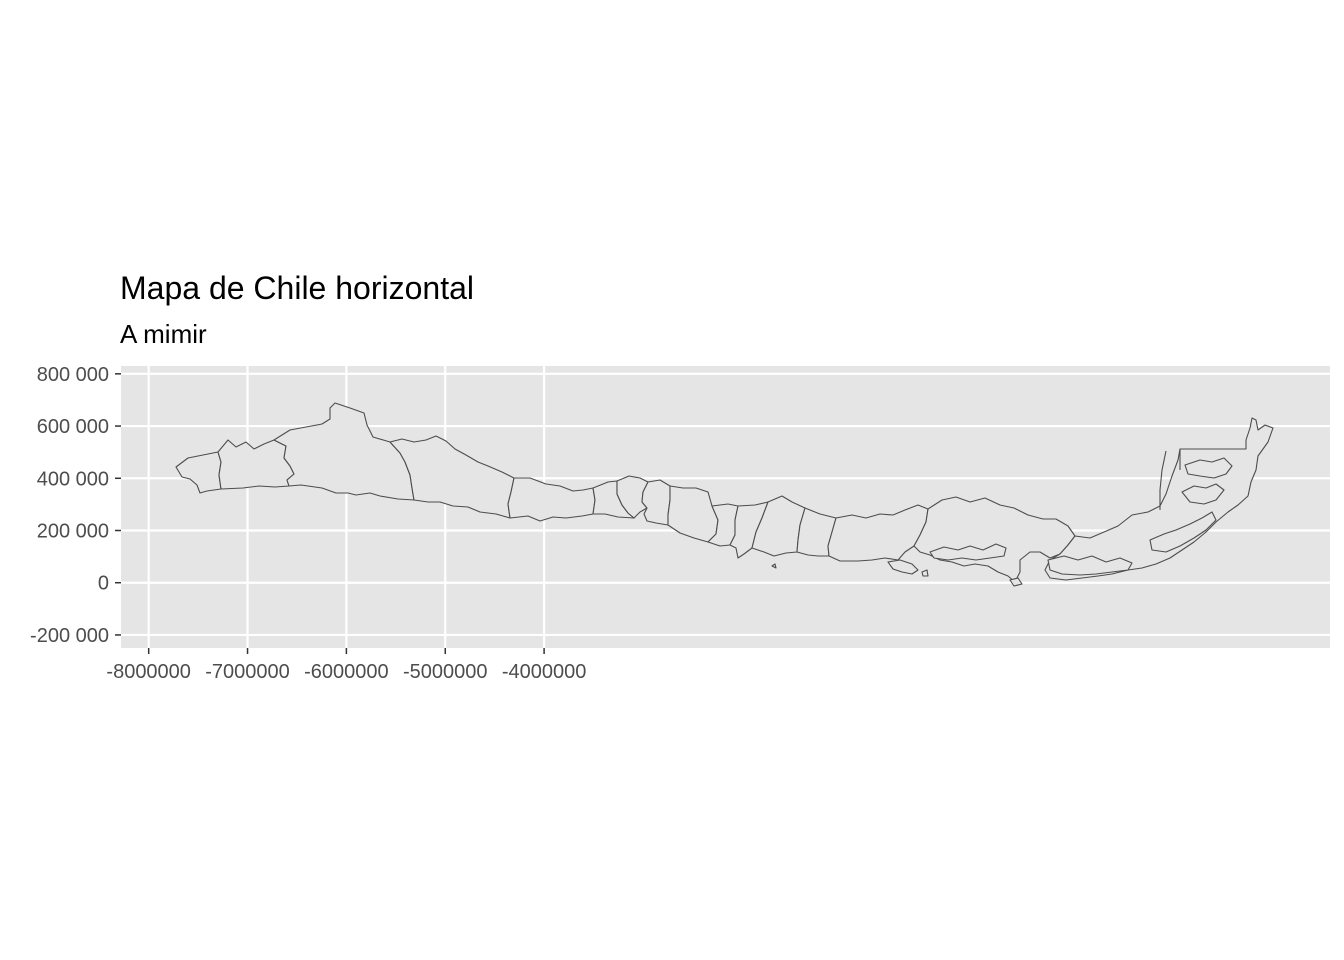 The height and width of the screenshot is (960, 1344). What do you see at coordinates (551, 499) in the screenshot?
I see `region-coquimbo` at bounding box center [551, 499].